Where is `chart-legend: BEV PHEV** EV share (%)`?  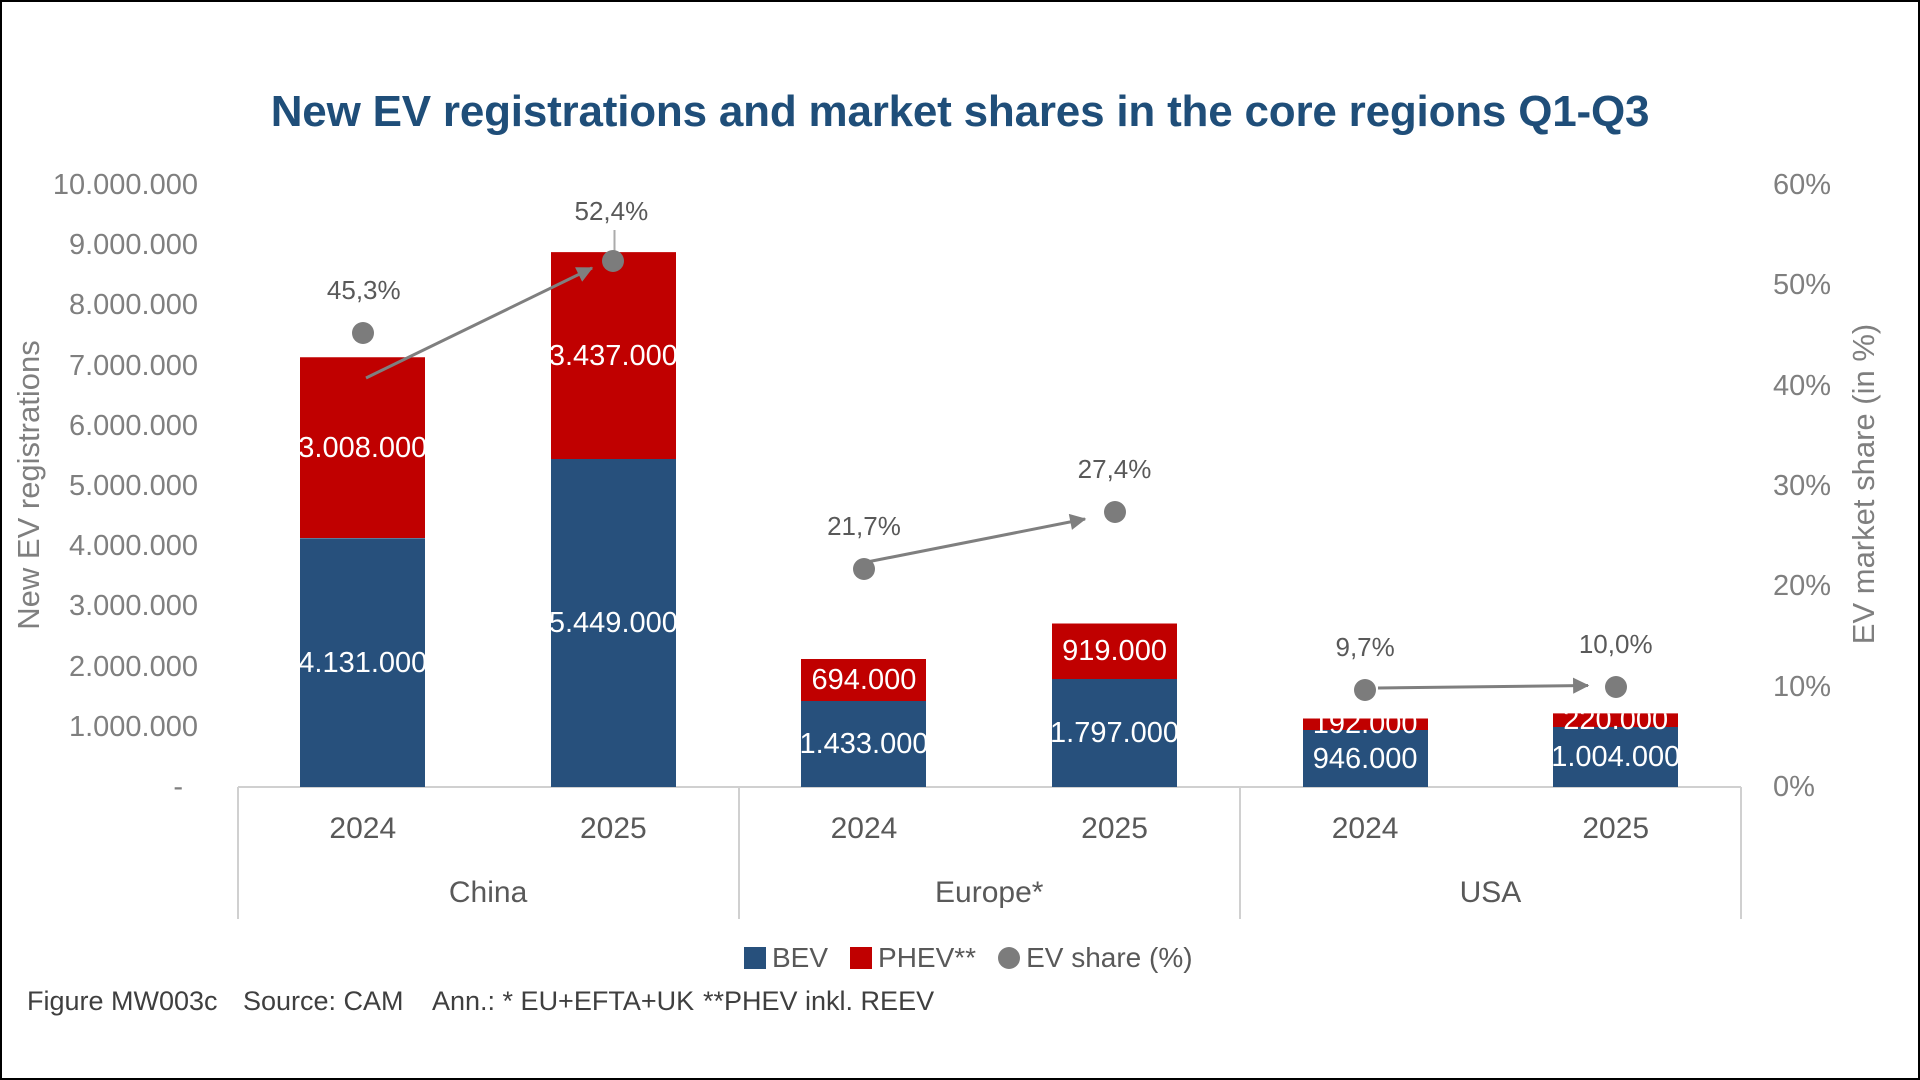
chart-legend: BEV PHEV** EV share (%) is located at coordinates (968, 958).